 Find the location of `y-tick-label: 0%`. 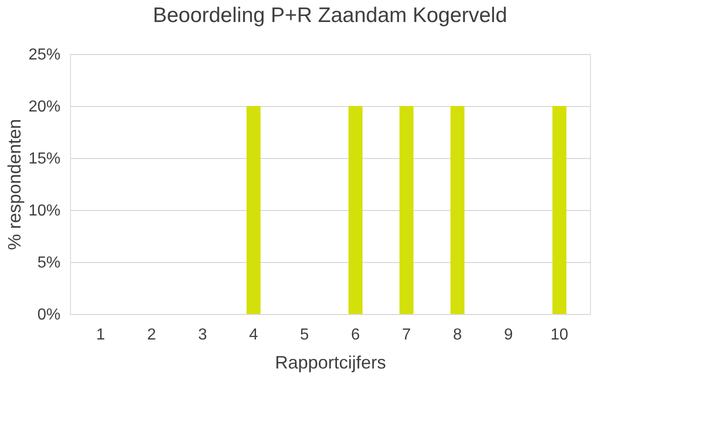

y-tick-label: 0% is located at coordinates (48, 315).